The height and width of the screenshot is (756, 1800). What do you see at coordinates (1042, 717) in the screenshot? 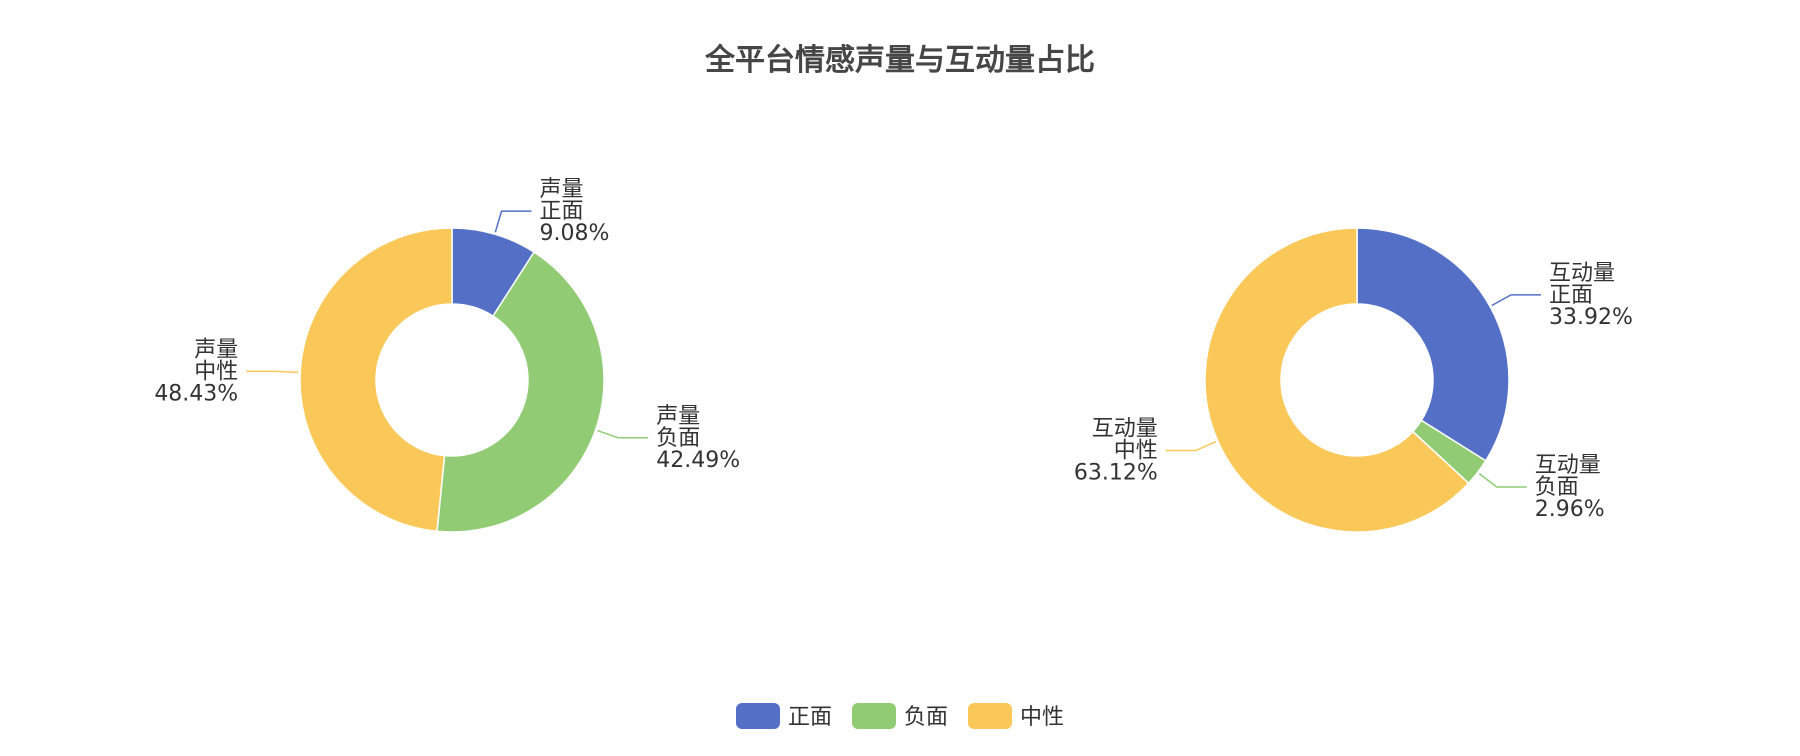
I see `legend-label-3: 中性` at bounding box center [1042, 717].